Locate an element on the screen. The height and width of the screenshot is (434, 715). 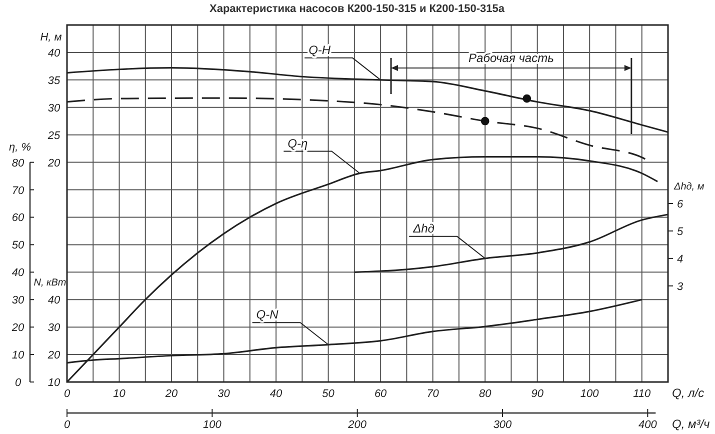
y2-tick-label: 30 is located at coordinates (18, 300).